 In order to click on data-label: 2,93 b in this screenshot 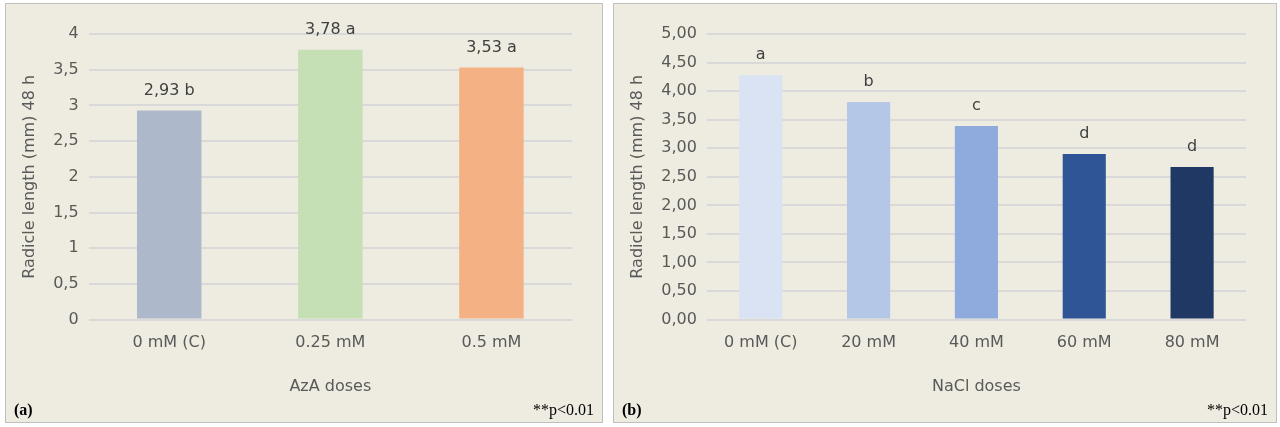, I will do `click(169, 89)`.